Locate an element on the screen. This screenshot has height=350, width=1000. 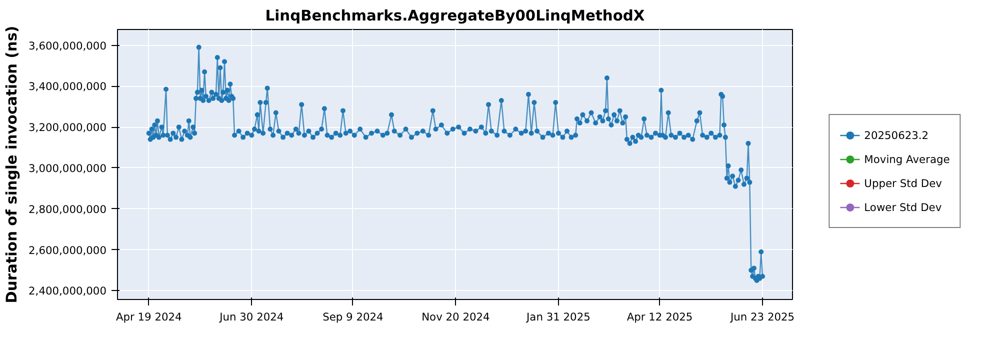
legend-label: Moving Average is located at coordinates (907, 159).